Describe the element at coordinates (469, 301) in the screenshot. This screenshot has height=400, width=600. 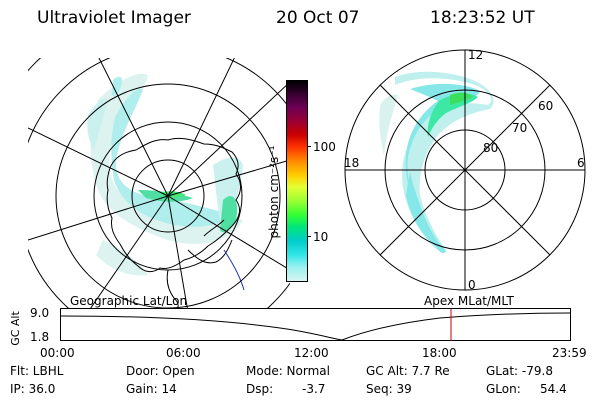
I see `apex-caption: Apex MLat/MLT` at that location.